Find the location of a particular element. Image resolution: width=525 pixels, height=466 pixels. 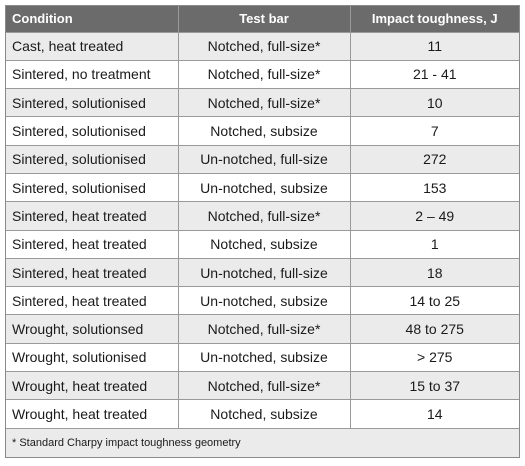

cell-impact-toughness: 14 to 25 is located at coordinates (434, 300).